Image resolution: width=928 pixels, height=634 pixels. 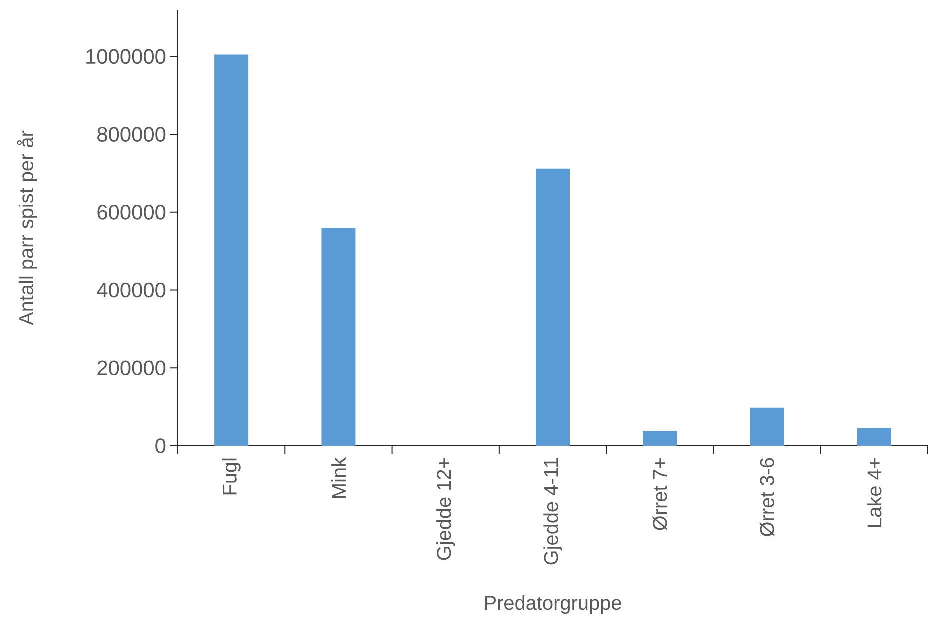 I want to click on x-tick-label: Mink, so click(x=338, y=478).